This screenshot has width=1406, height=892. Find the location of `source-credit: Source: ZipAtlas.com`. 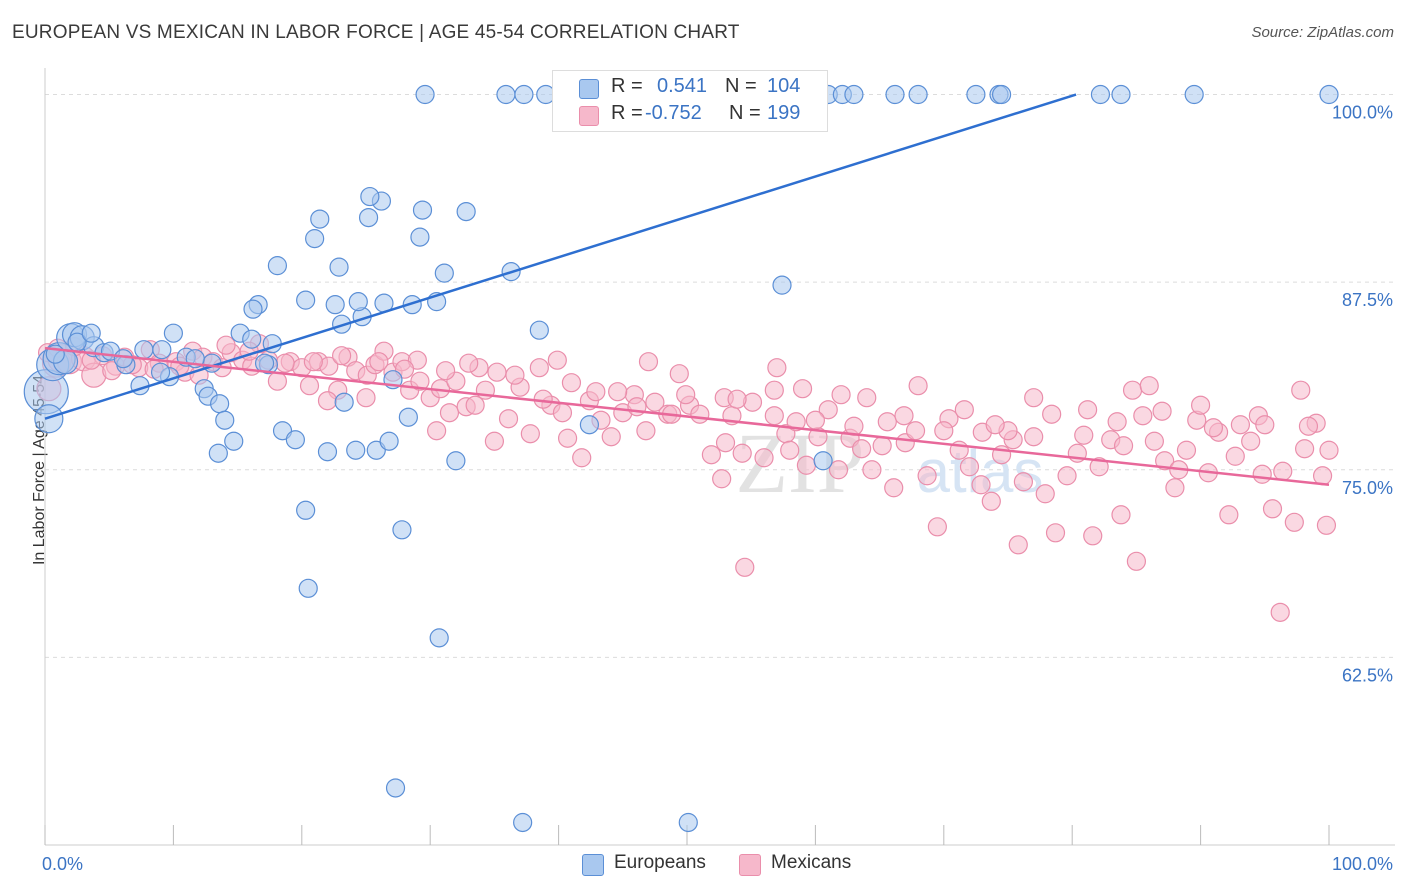

source-credit: Source: ZipAtlas.com is located at coordinates (1322, 32).